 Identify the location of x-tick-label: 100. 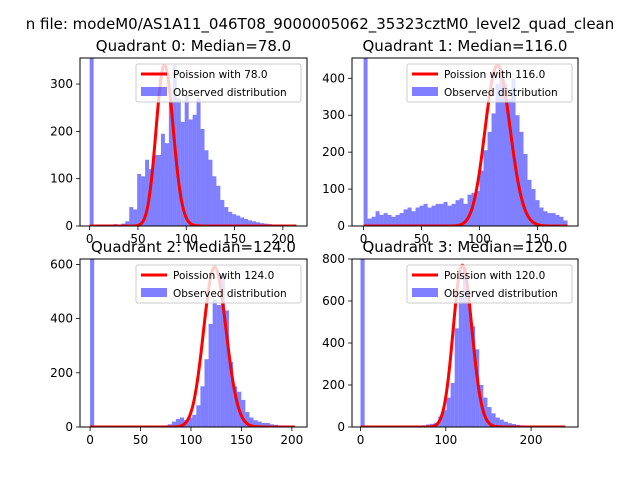
(445, 440).